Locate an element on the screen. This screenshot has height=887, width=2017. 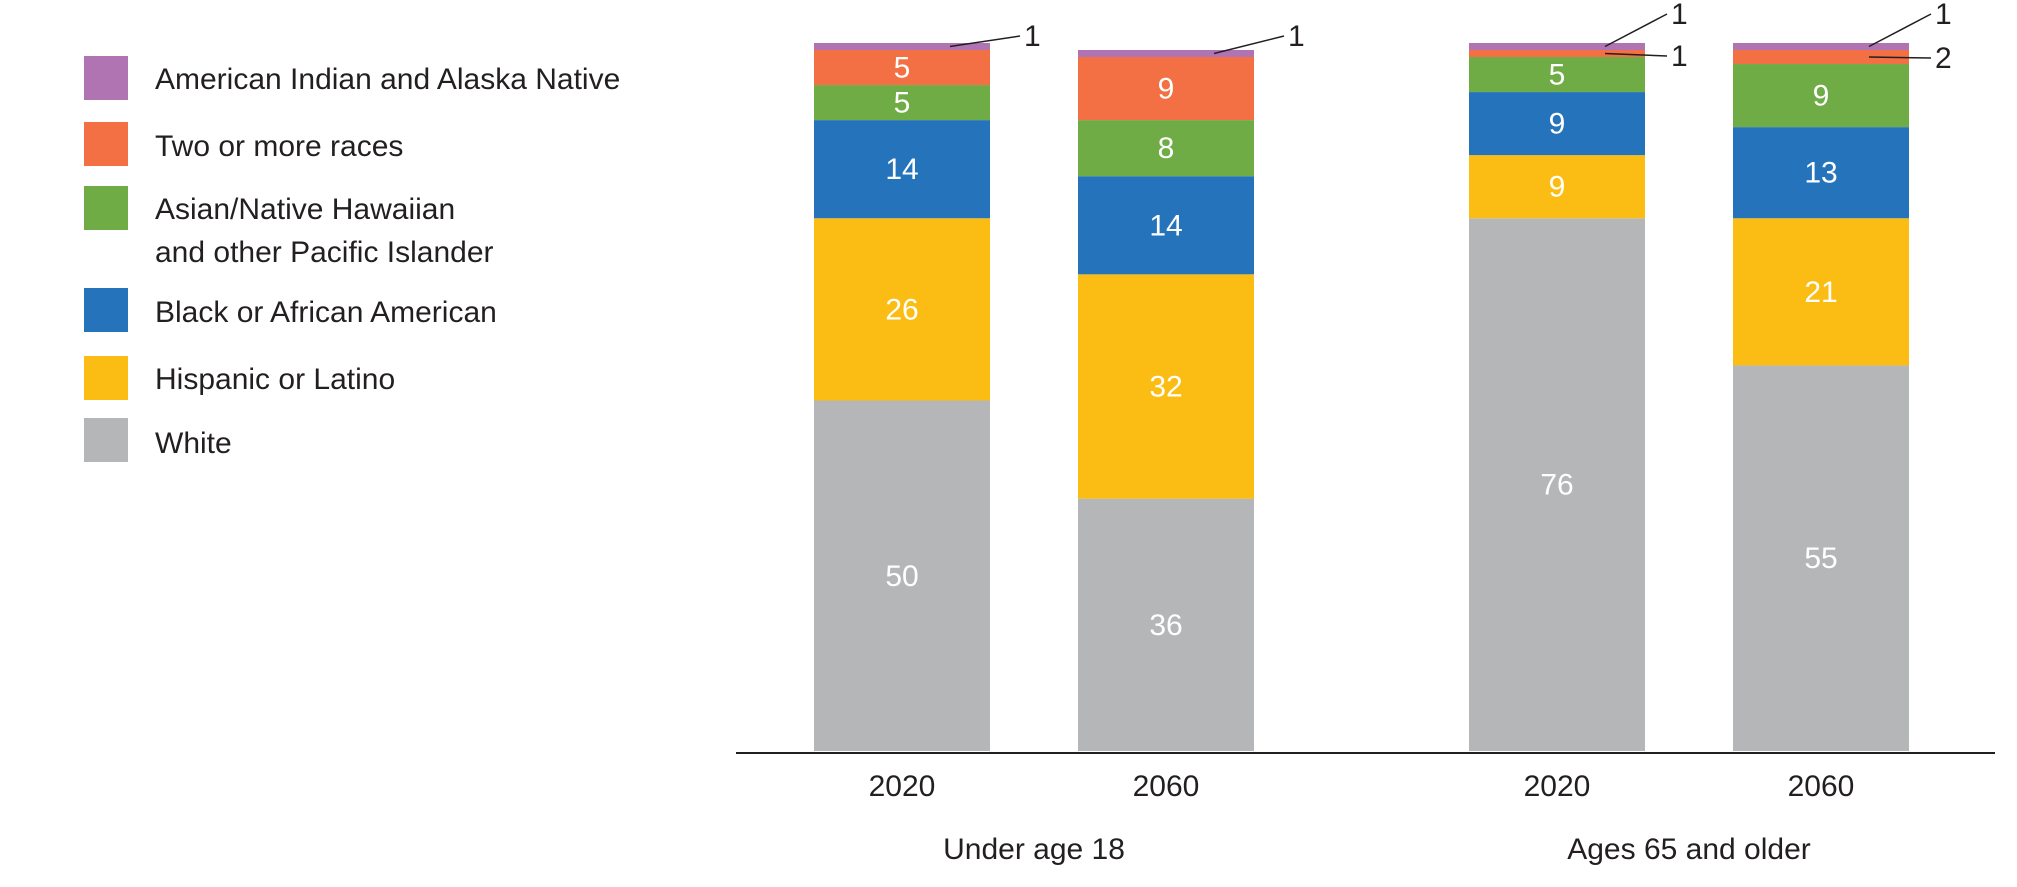
legend-swatch-hispanic-or-latino is located at coordinates (106, 378).